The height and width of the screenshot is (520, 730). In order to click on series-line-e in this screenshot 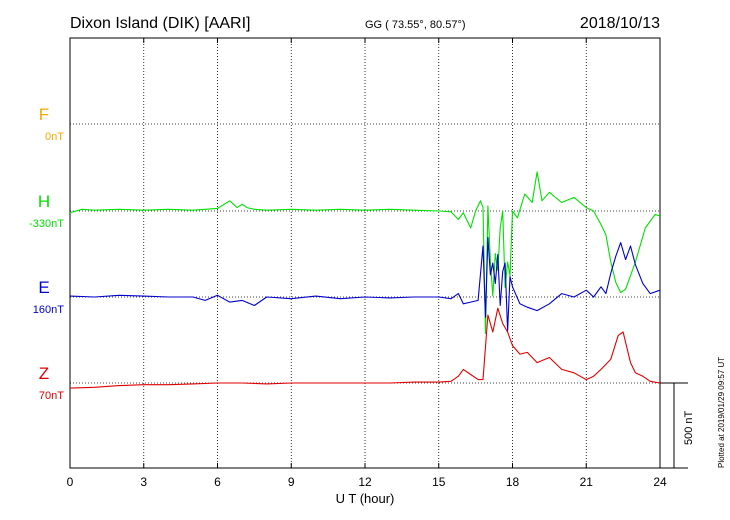, I will do `click(365, 284)`.